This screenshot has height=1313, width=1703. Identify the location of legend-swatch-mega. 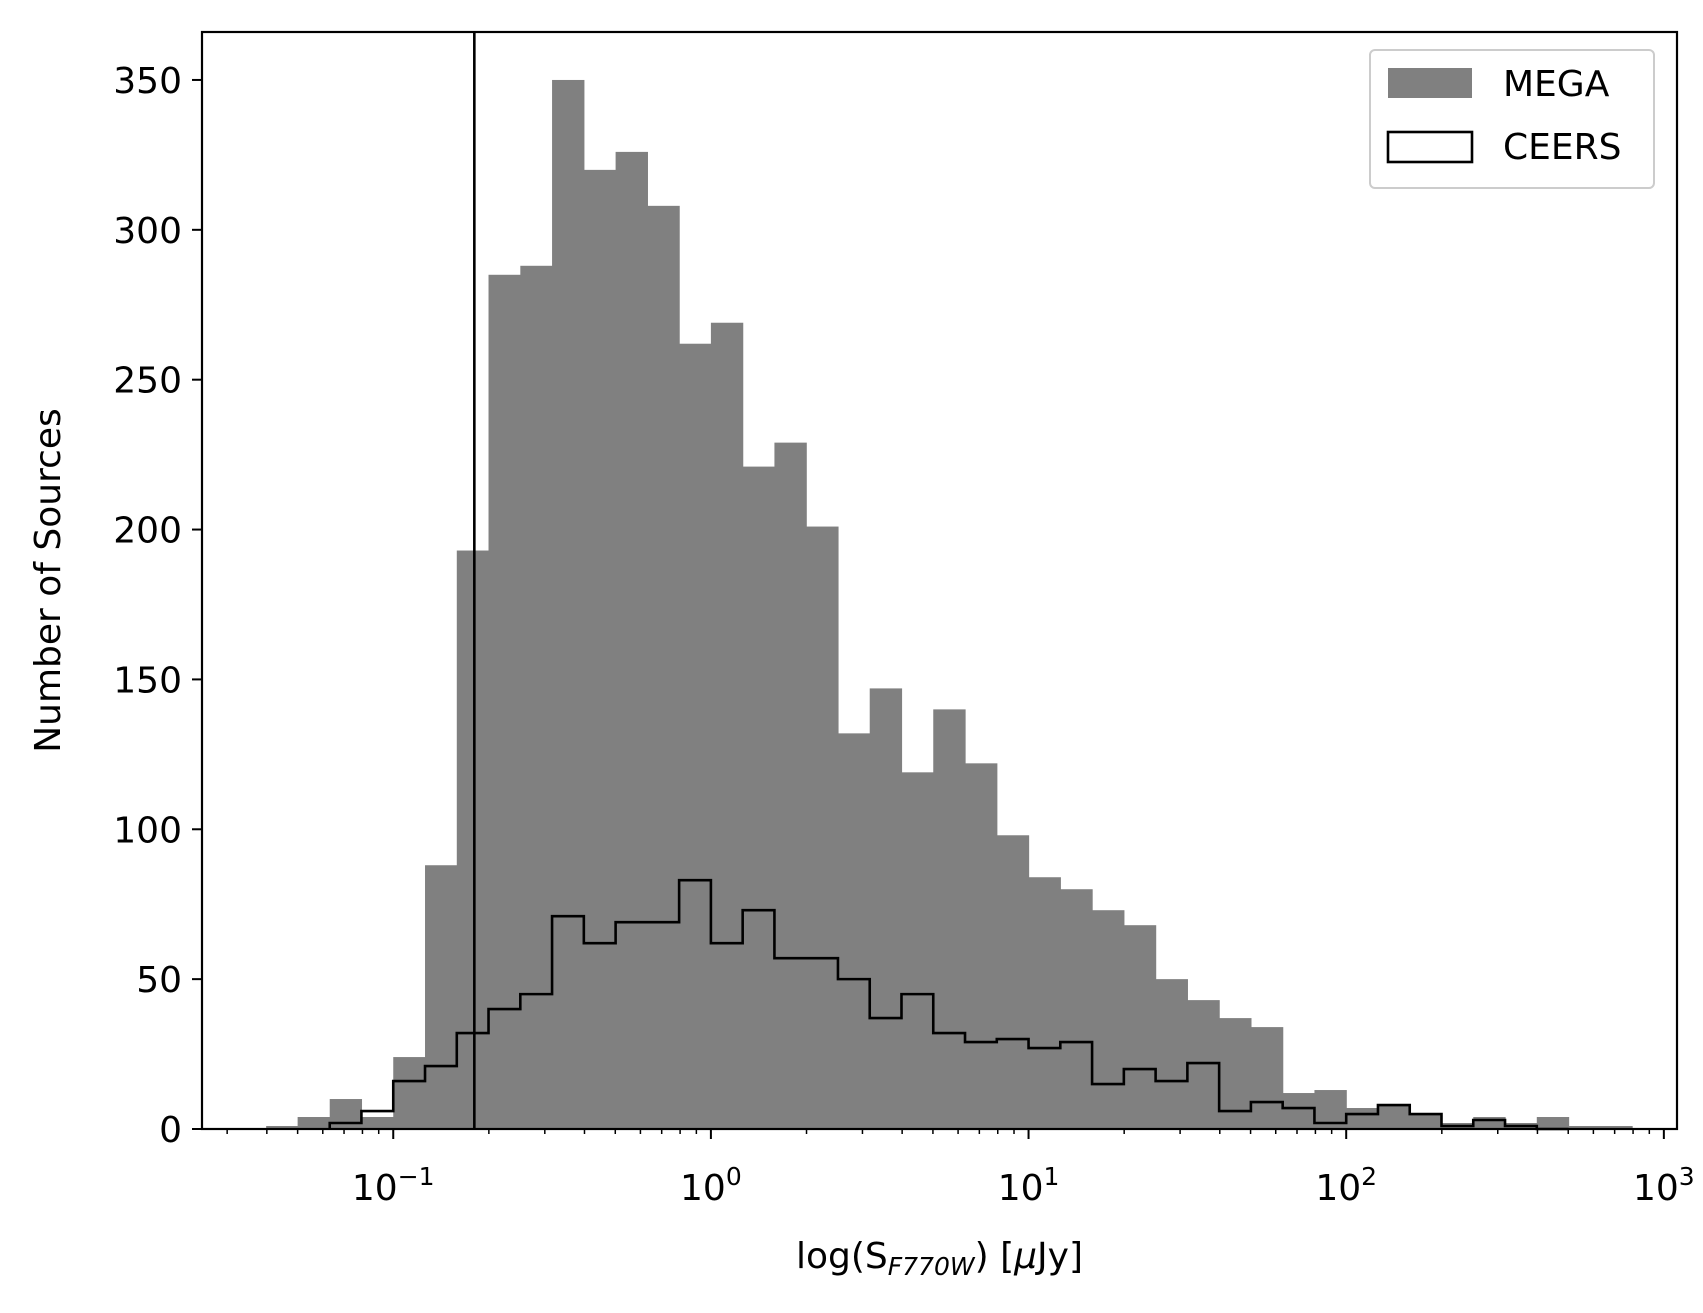
(1430, 83).